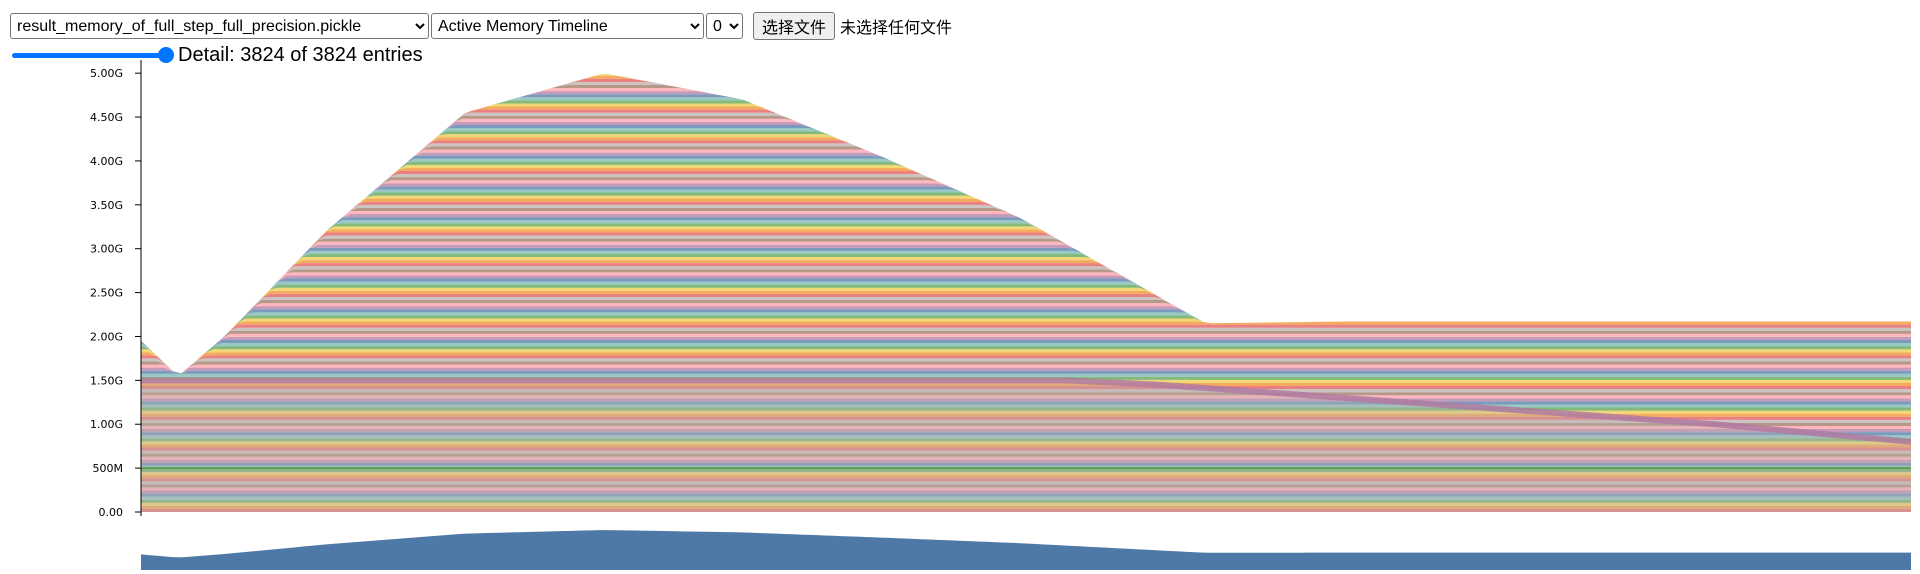  What do you see at coordinates (106, 161) in the screenshot?
I see `y-tick-label: 4.00G` at bounding box center [106, 161].